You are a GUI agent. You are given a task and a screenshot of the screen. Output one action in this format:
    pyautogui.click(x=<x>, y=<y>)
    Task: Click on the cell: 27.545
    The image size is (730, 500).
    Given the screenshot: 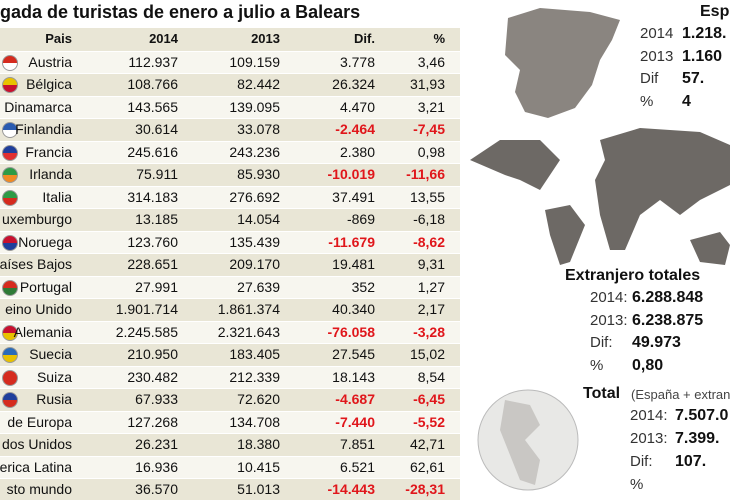 What is the action you would take?
    pyautogui.click(x=353, y=354)
    